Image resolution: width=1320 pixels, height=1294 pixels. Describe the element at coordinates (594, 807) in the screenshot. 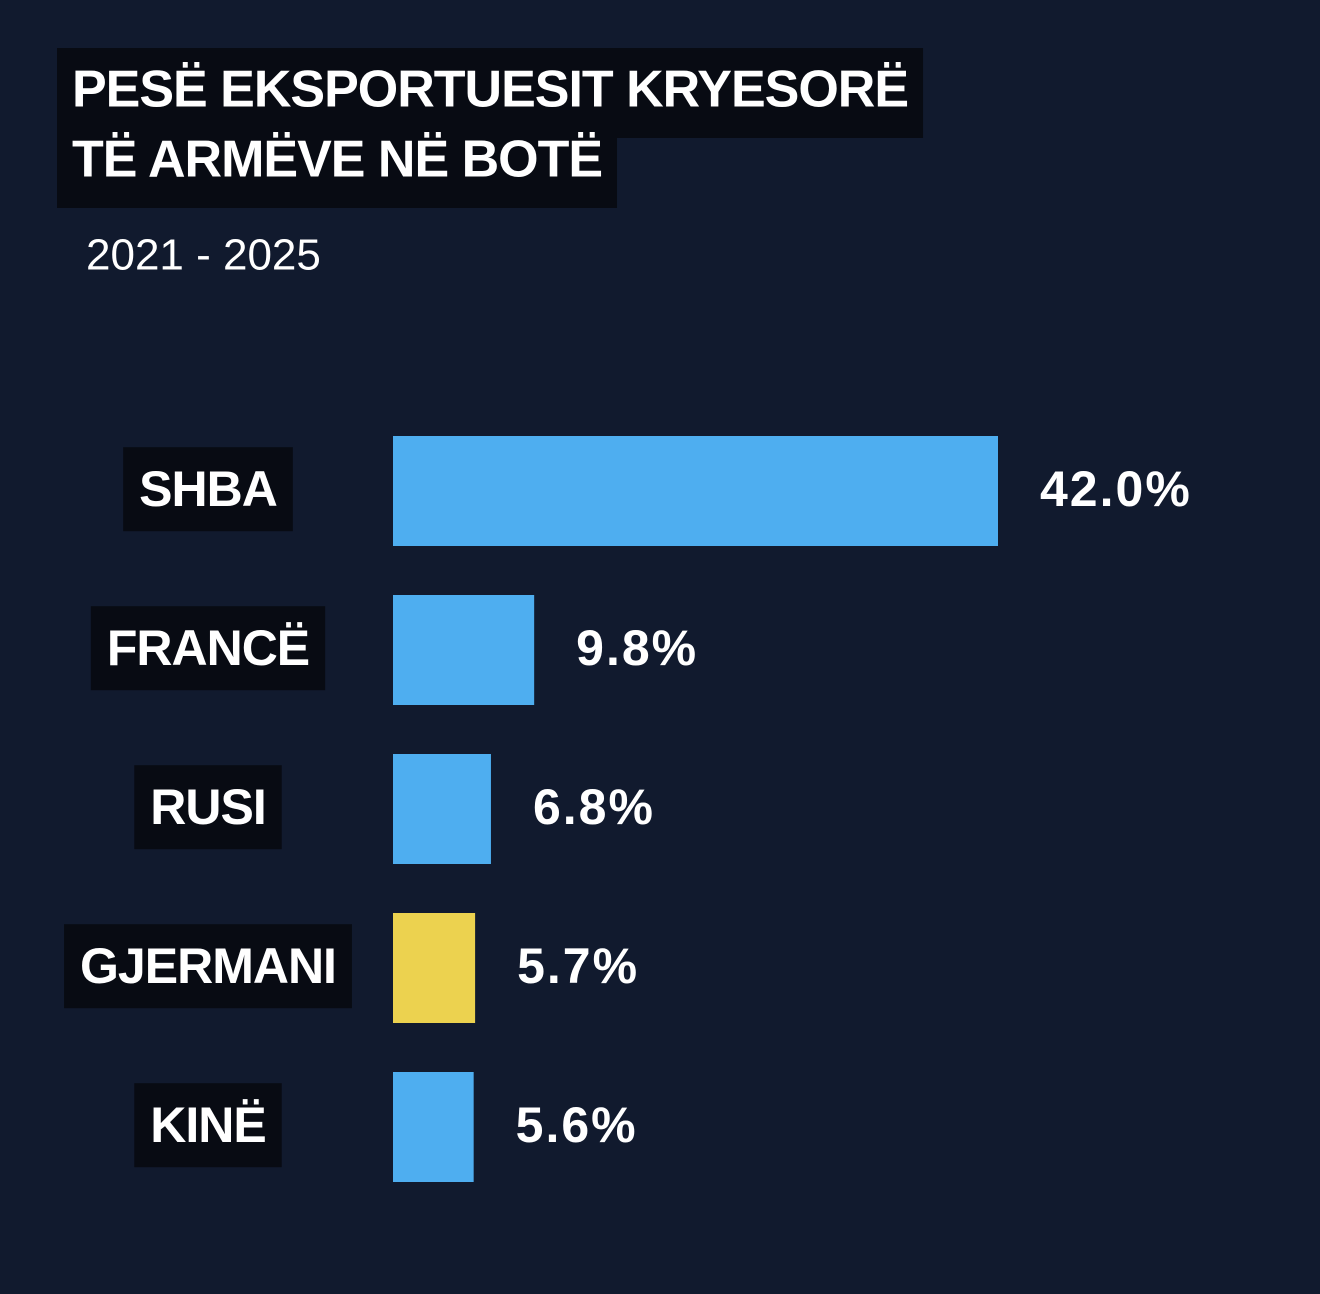

I see `value-label: 6.8%` at that location.